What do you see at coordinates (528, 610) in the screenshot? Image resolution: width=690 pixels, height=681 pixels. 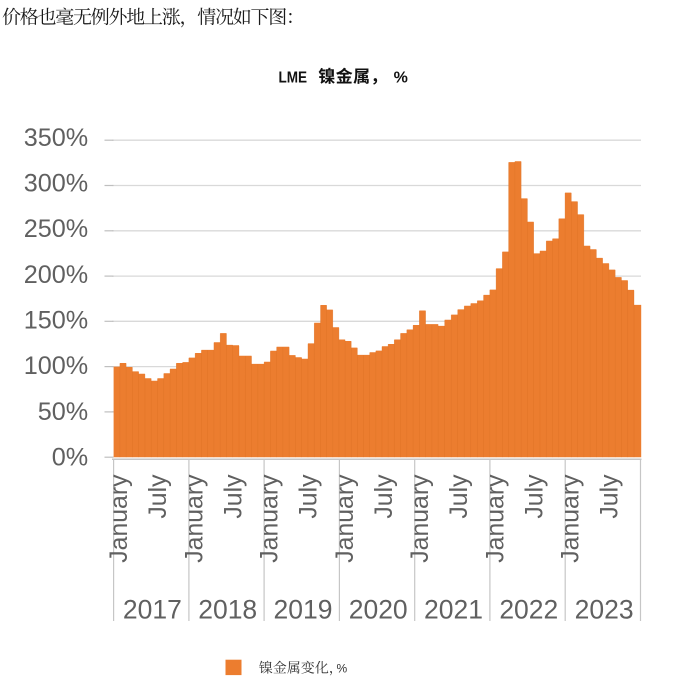 I see `svg-text: 2022` at bounding box center [528, 610].